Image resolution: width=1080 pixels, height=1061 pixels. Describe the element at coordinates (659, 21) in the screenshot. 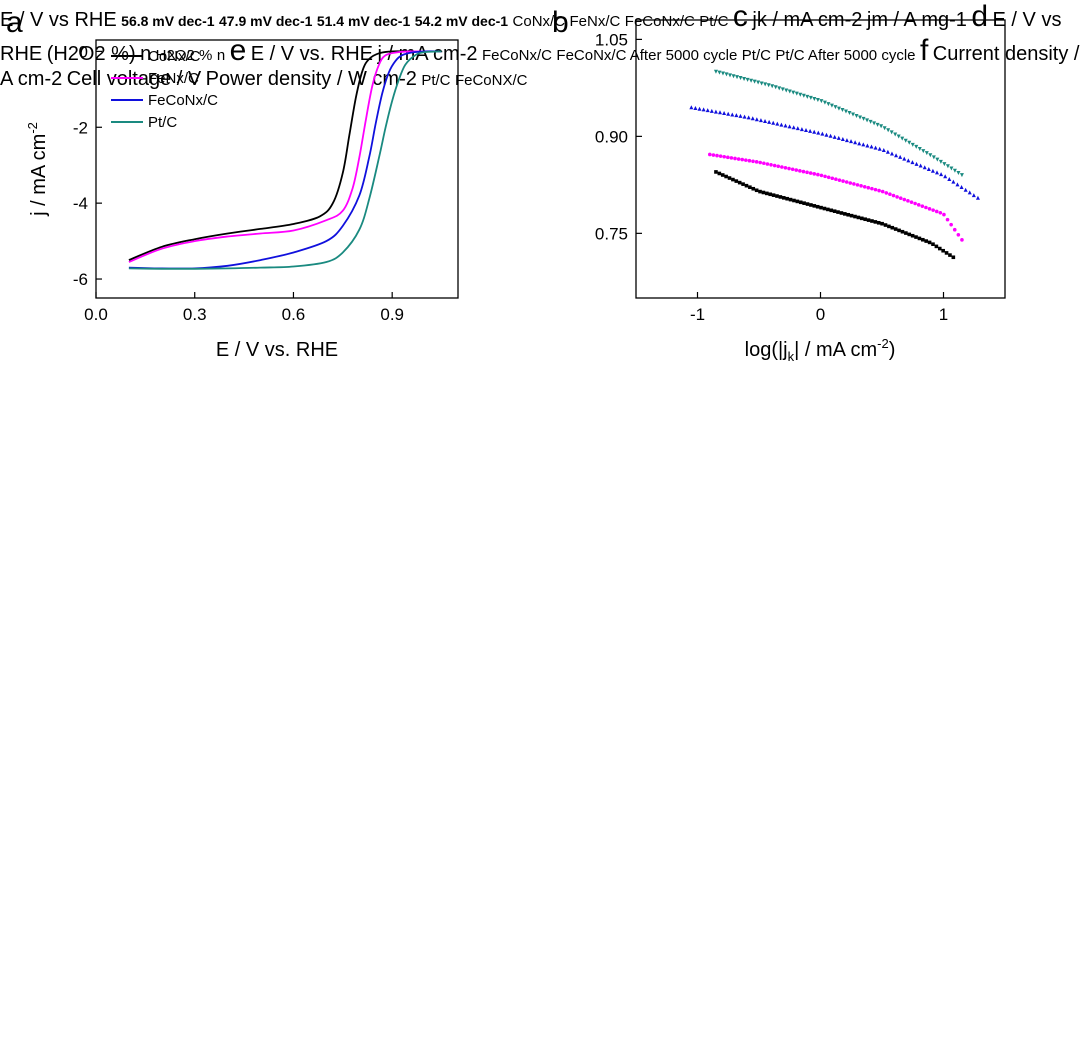

I see `legend-label-b-2: FeCoNx/C` at that location.